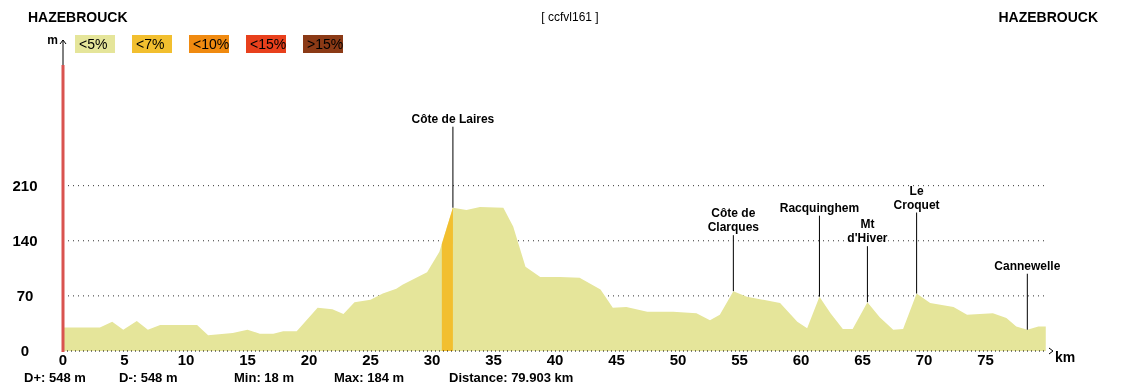  Describe the element at coordinates (264, 377) in the screenshot. I see `text: Min: 18 m` at that location.